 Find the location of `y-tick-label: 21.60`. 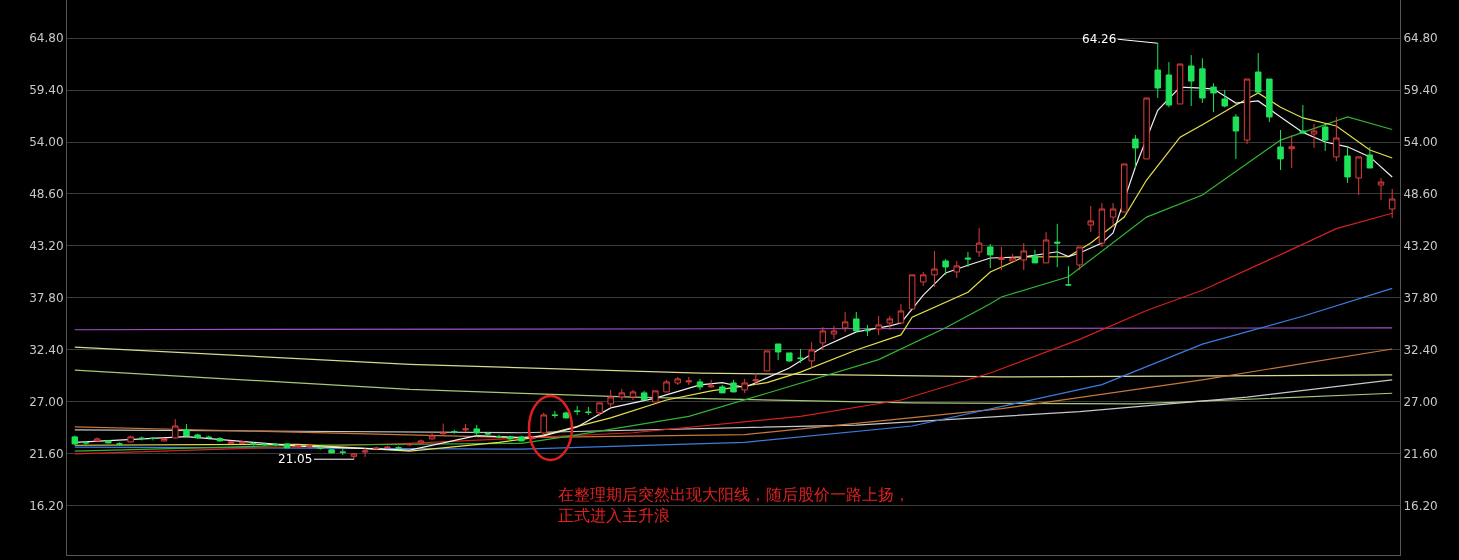

y-tick-label: 21.60 is located at coordinates (46, 454).